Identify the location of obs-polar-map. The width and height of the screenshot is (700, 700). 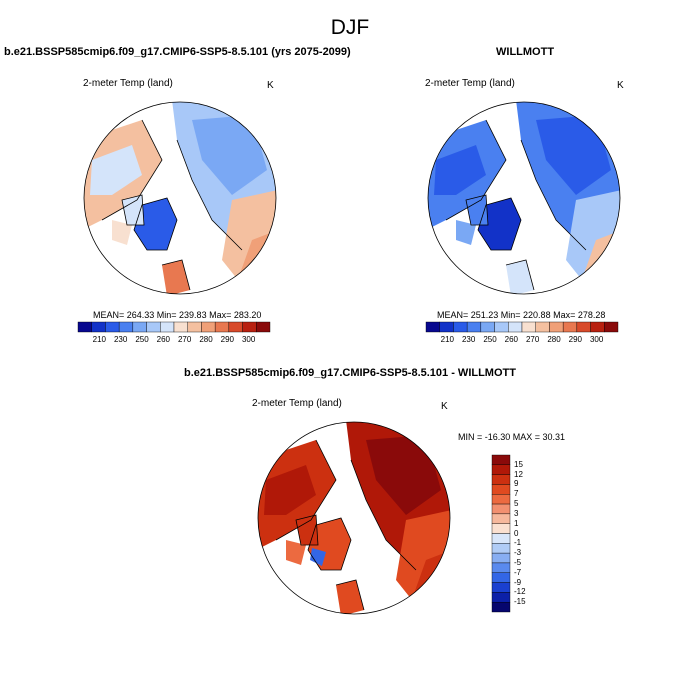
(524, 198).